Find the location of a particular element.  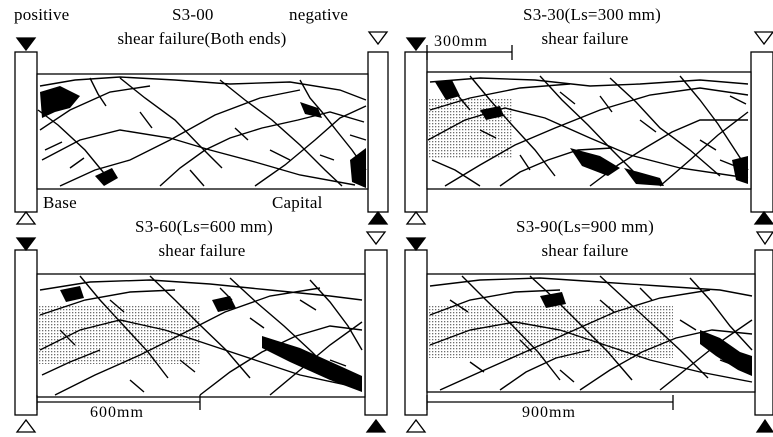

specimen-title: S3-90(Ls=900 mm) is located at coordinates (585, 226).